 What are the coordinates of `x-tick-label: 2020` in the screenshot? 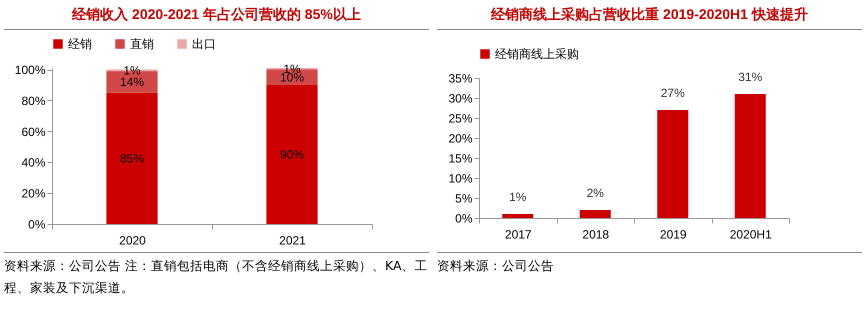 It's located at (132, 241).